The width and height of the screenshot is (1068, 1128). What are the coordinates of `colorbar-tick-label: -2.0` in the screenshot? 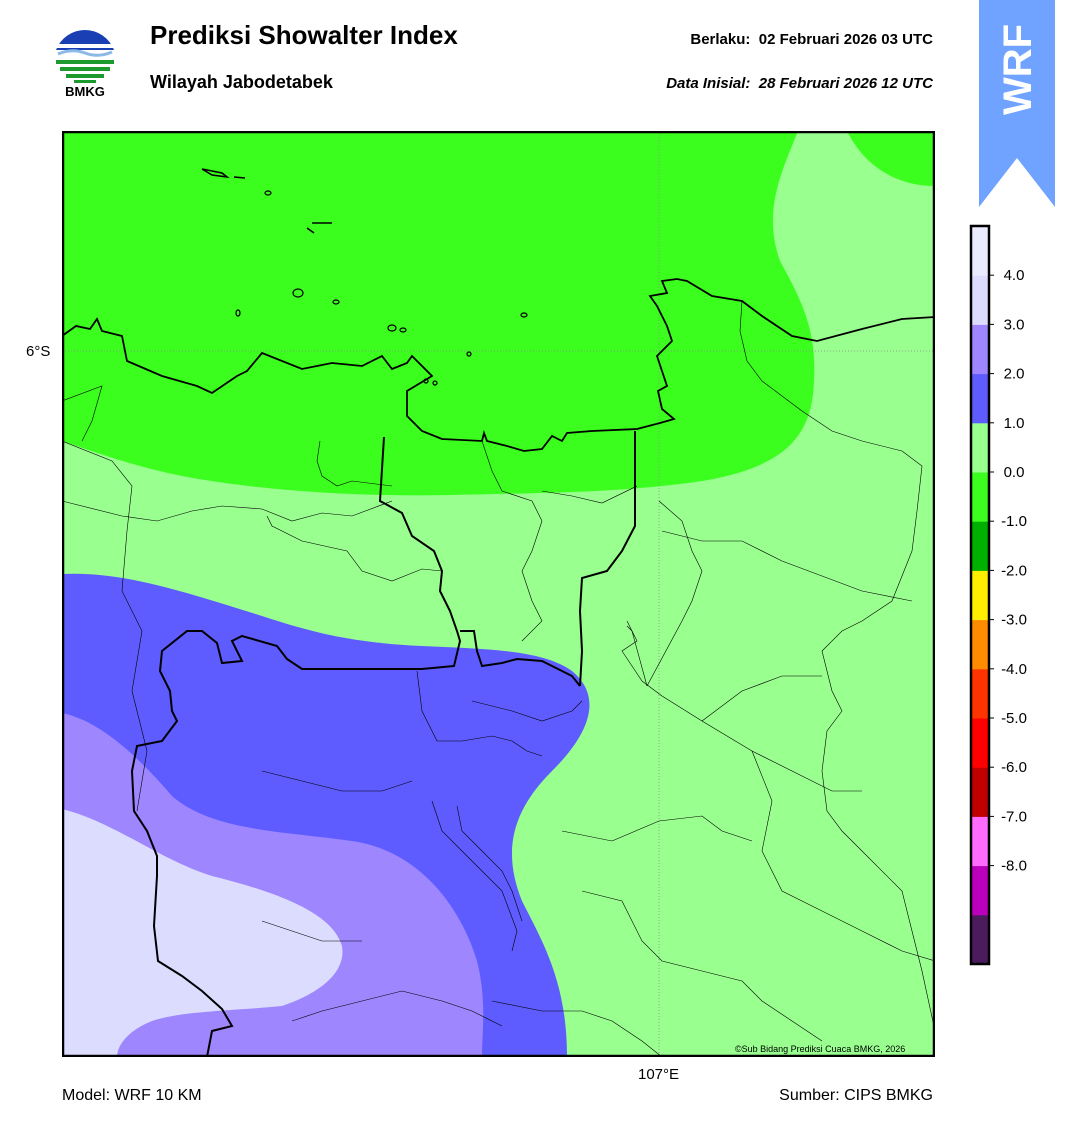 It's located at (1014, 570).